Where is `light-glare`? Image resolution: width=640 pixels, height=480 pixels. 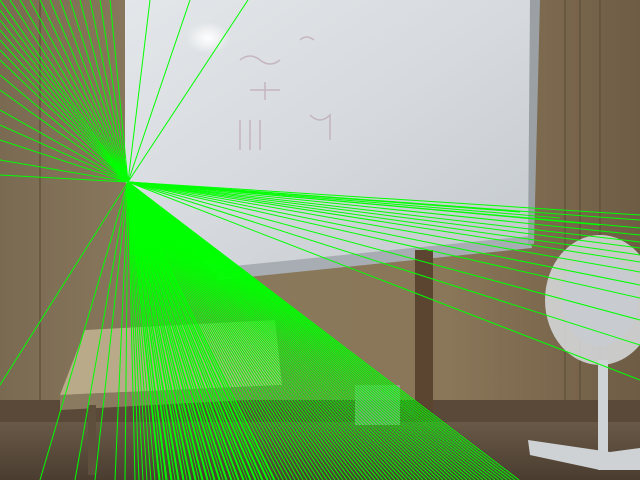
light-glare is located at coordinates (208, 38).